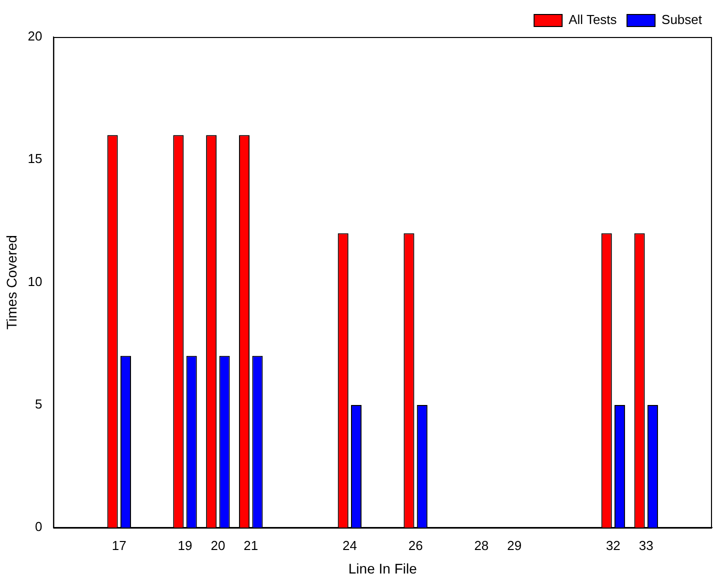  I want to click on legend-label: Subset, so click(682, 20).